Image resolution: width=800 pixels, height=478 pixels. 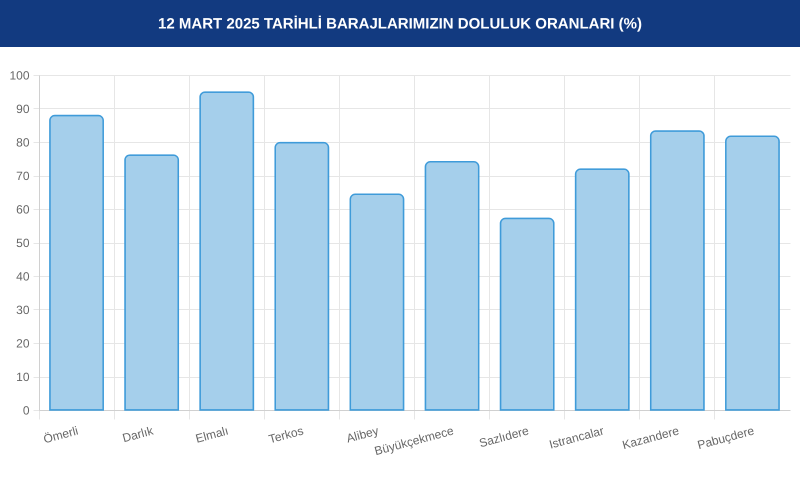 I want to click on x-tick-label: Darlık, so click(x=138, y=434).